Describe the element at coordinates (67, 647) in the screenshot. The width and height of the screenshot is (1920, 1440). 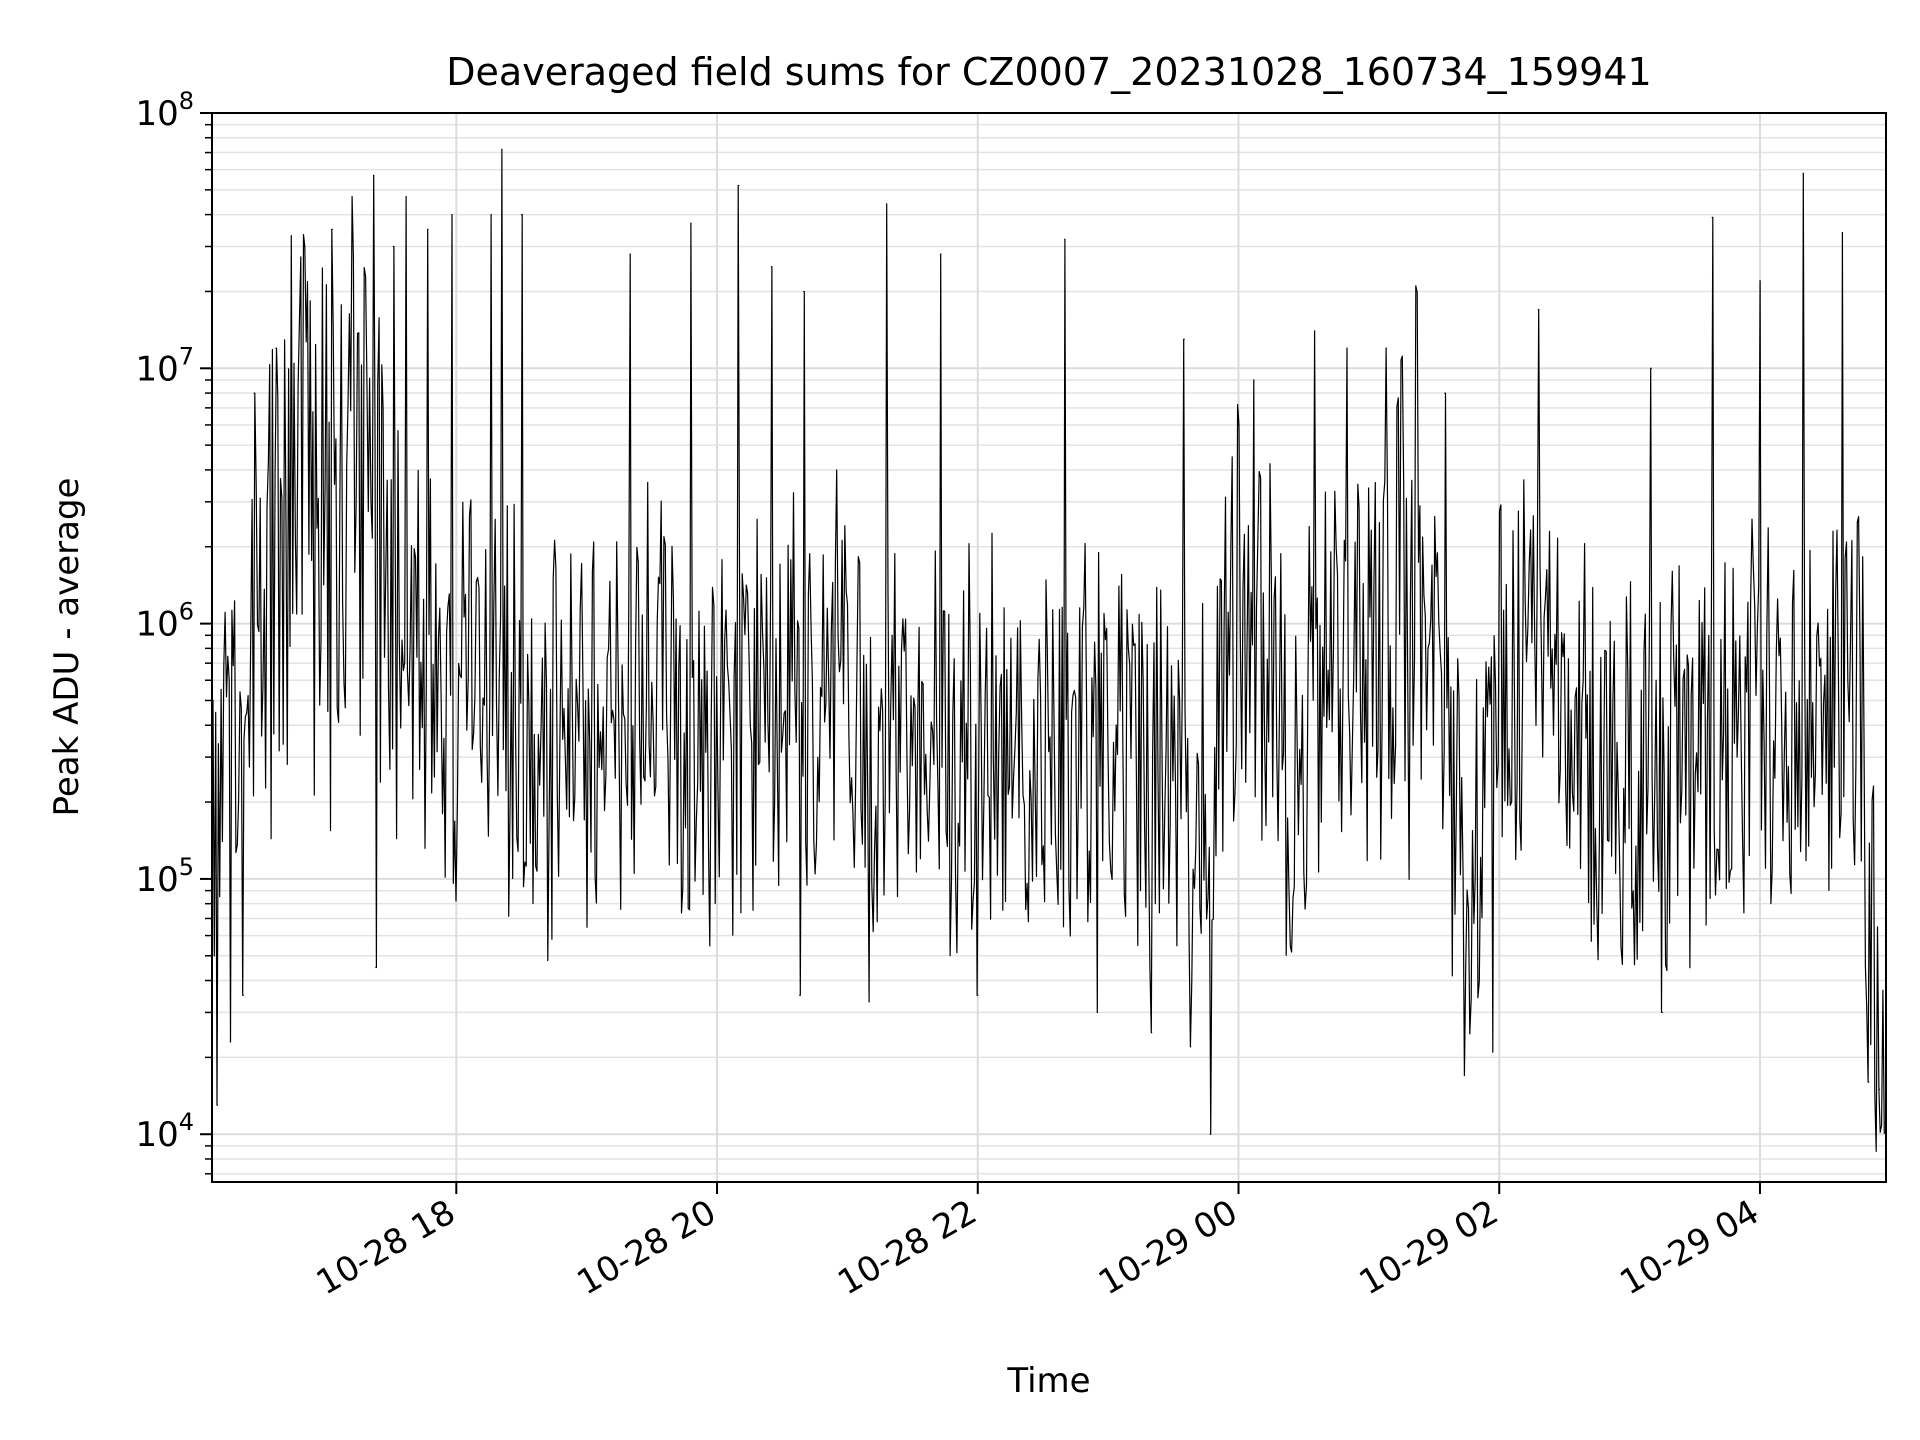
I see `y-axis-label: Peak ADU - average` at that location.